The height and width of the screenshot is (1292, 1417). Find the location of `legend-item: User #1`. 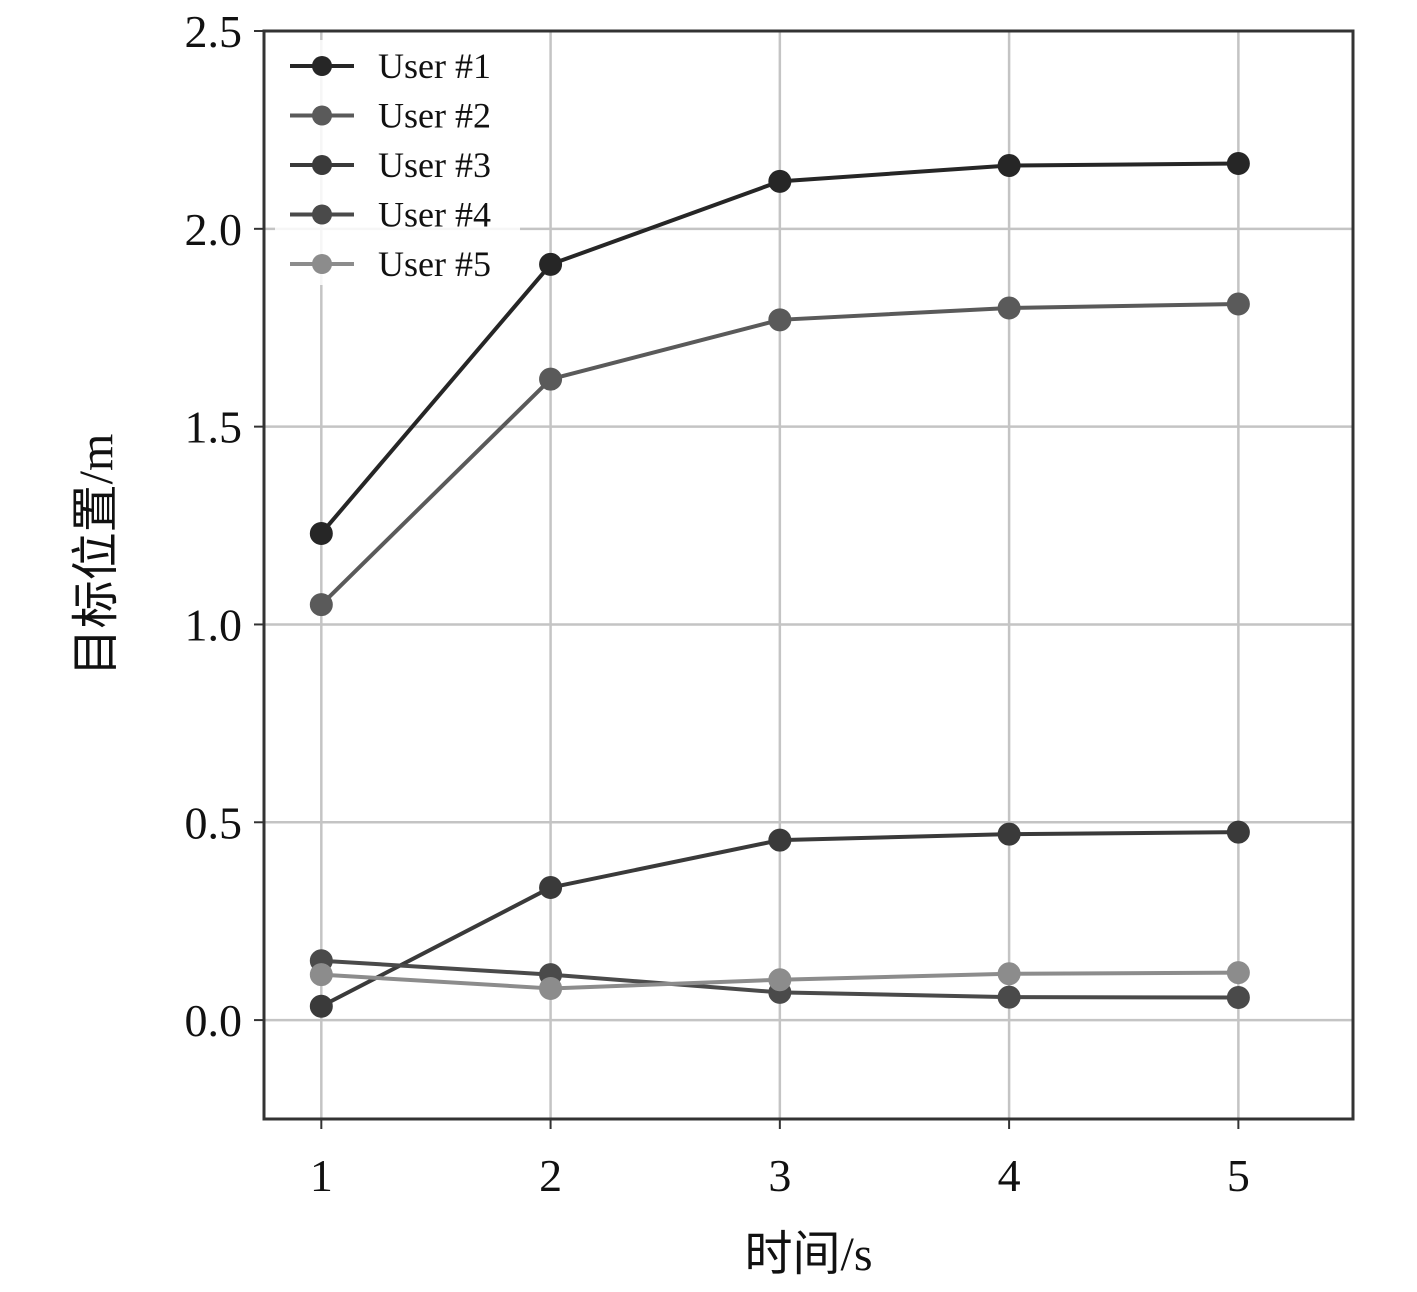

legend-item: User #1 is located at coordinates (390, 66).